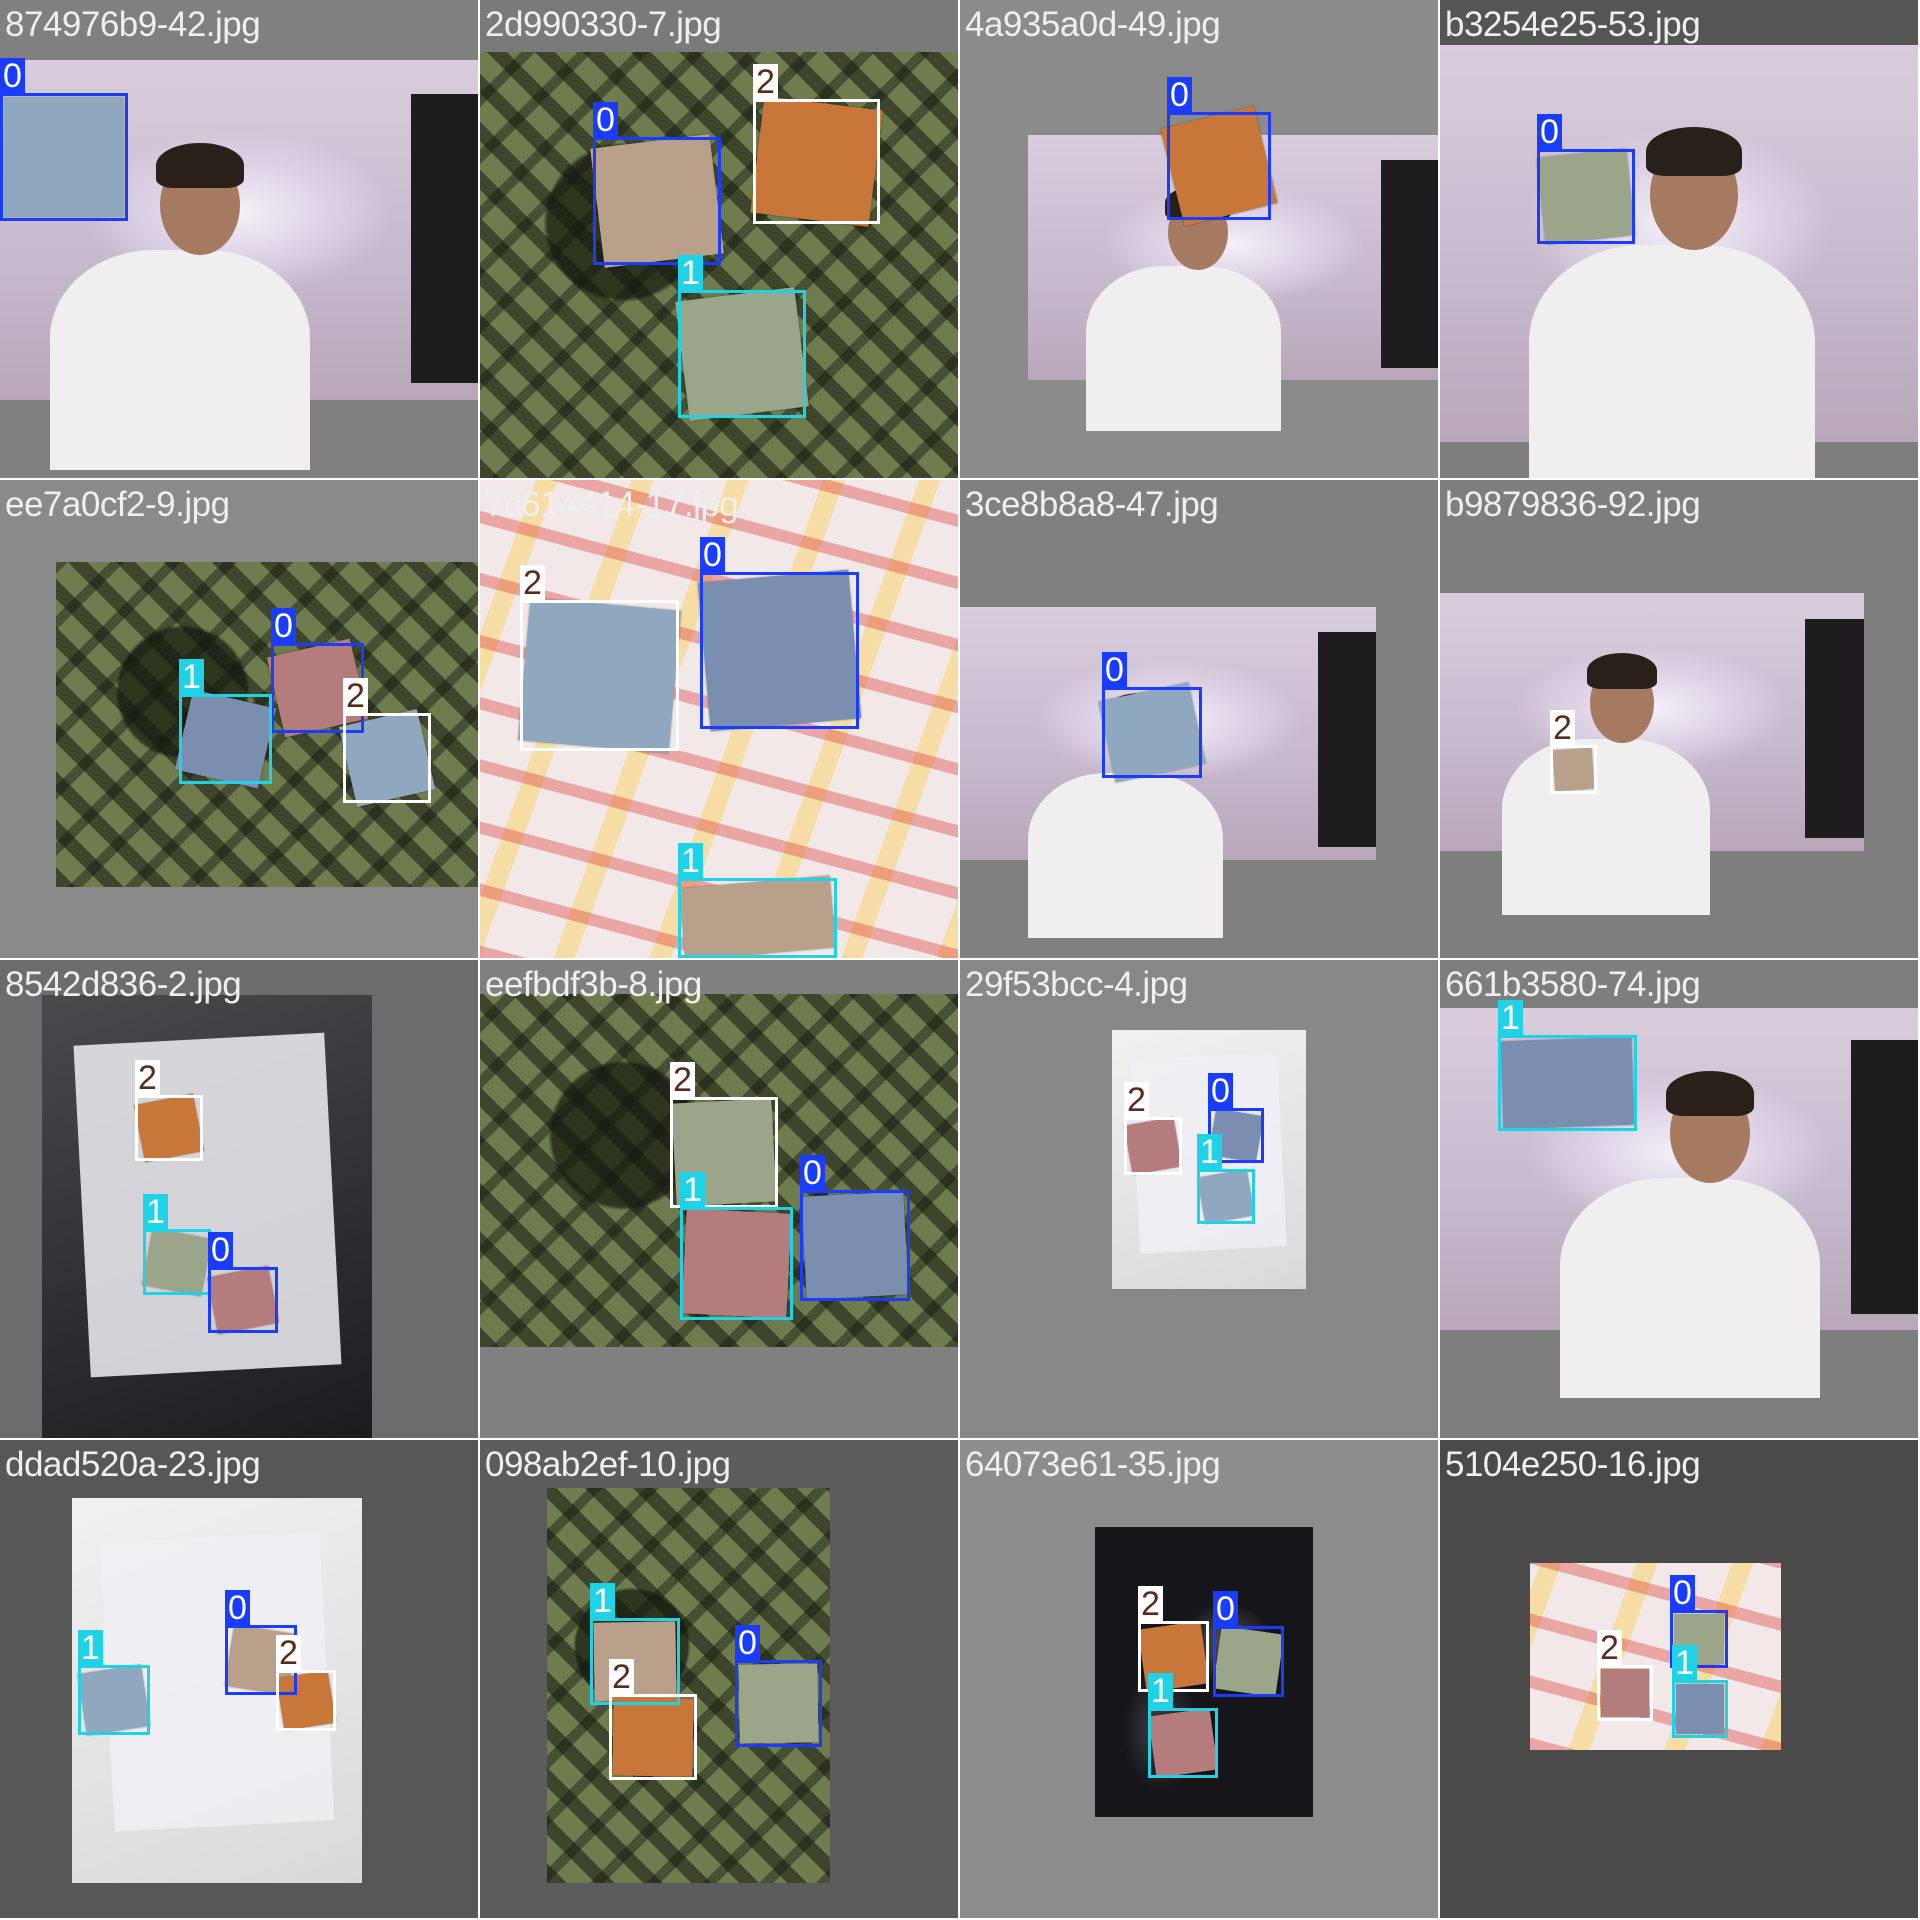 The width and height of the screenshot is (1920, 1920). What do you see at coordinates (1076, 984) in the screenshot?
I see `image-filename: 29f53bcc-4.jpg` at bounding box center [1076, 984].